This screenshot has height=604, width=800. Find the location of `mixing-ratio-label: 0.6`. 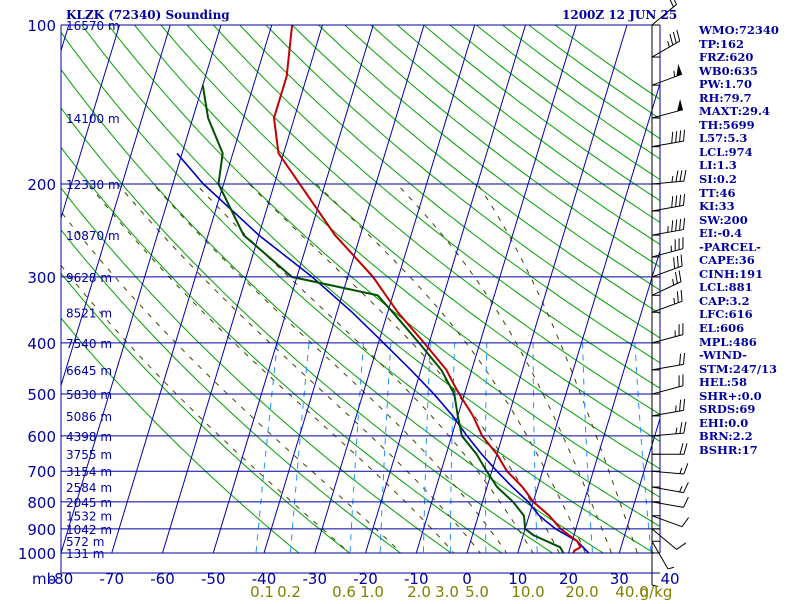

mixing-ratio-label: 0.6 is located at coordinates (344, 591).